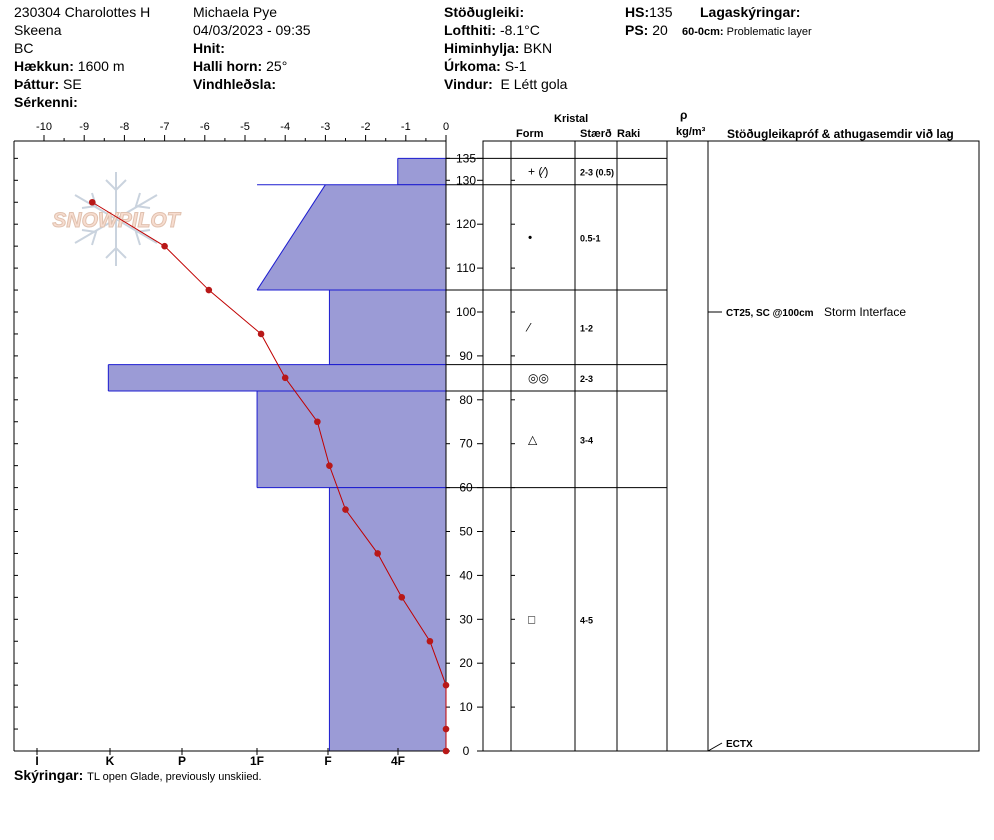 Image resolution: width=994 pixels, height=840 pixels. Describe the element at coordinates (466, 444) in the screenshot. I see `height-tick-label-7: 70` at that location.